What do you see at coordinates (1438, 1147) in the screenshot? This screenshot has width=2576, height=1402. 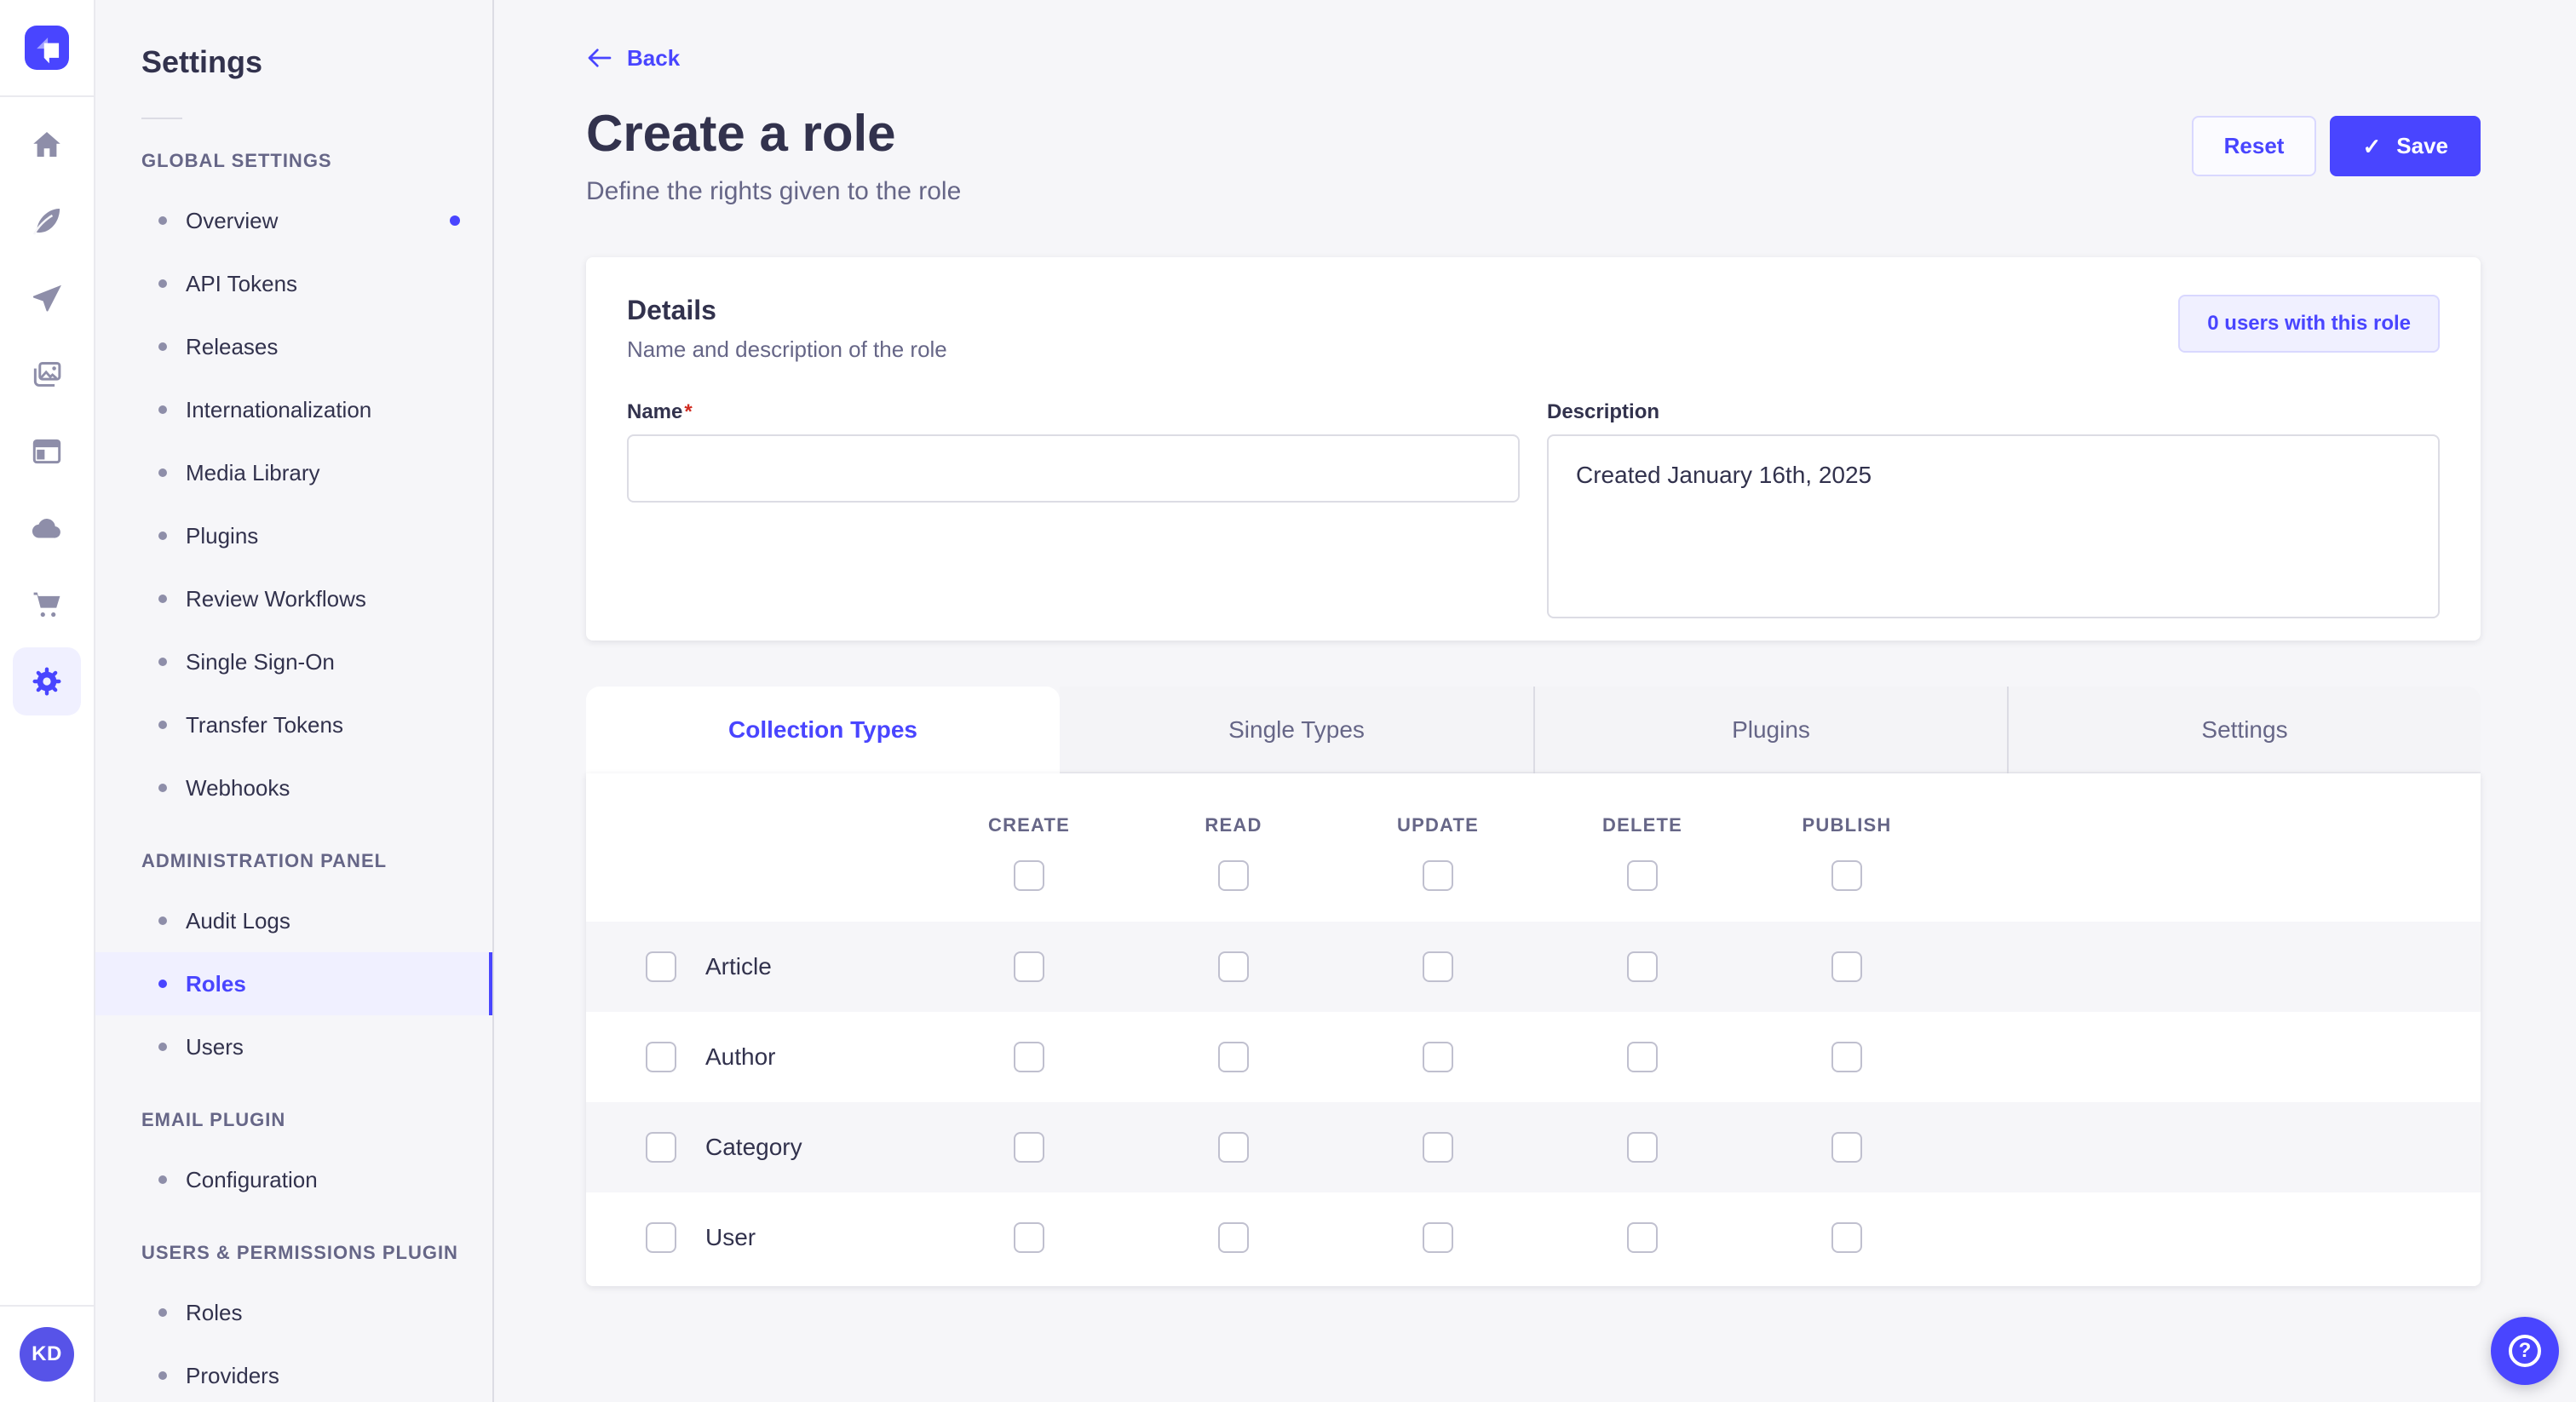 I see `category-update-checkbox` at bounding box center [1438, 1147].